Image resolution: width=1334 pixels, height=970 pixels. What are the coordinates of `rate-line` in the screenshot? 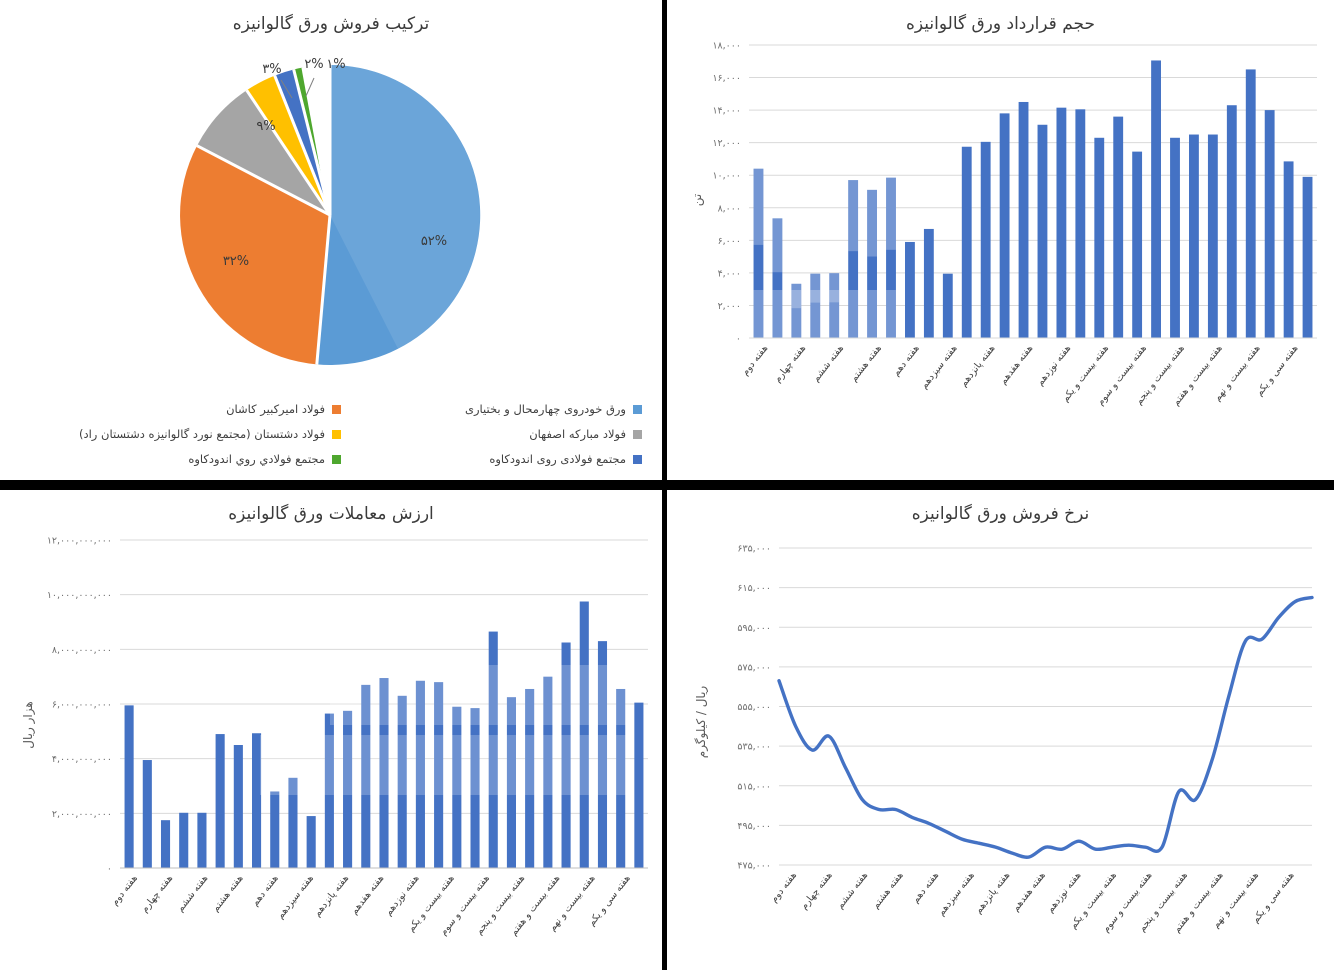 It's located at (1045, 727).